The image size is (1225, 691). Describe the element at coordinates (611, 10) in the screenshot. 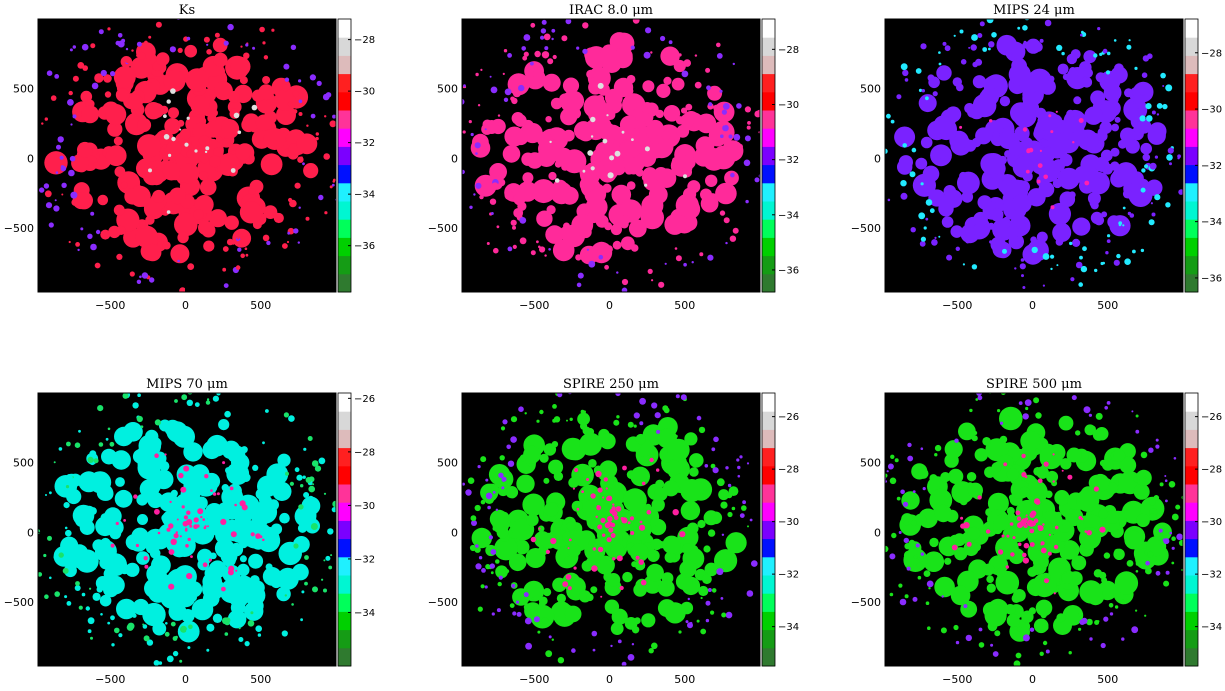

I see `panel-title: IRAC 8.0 μm` at that location.